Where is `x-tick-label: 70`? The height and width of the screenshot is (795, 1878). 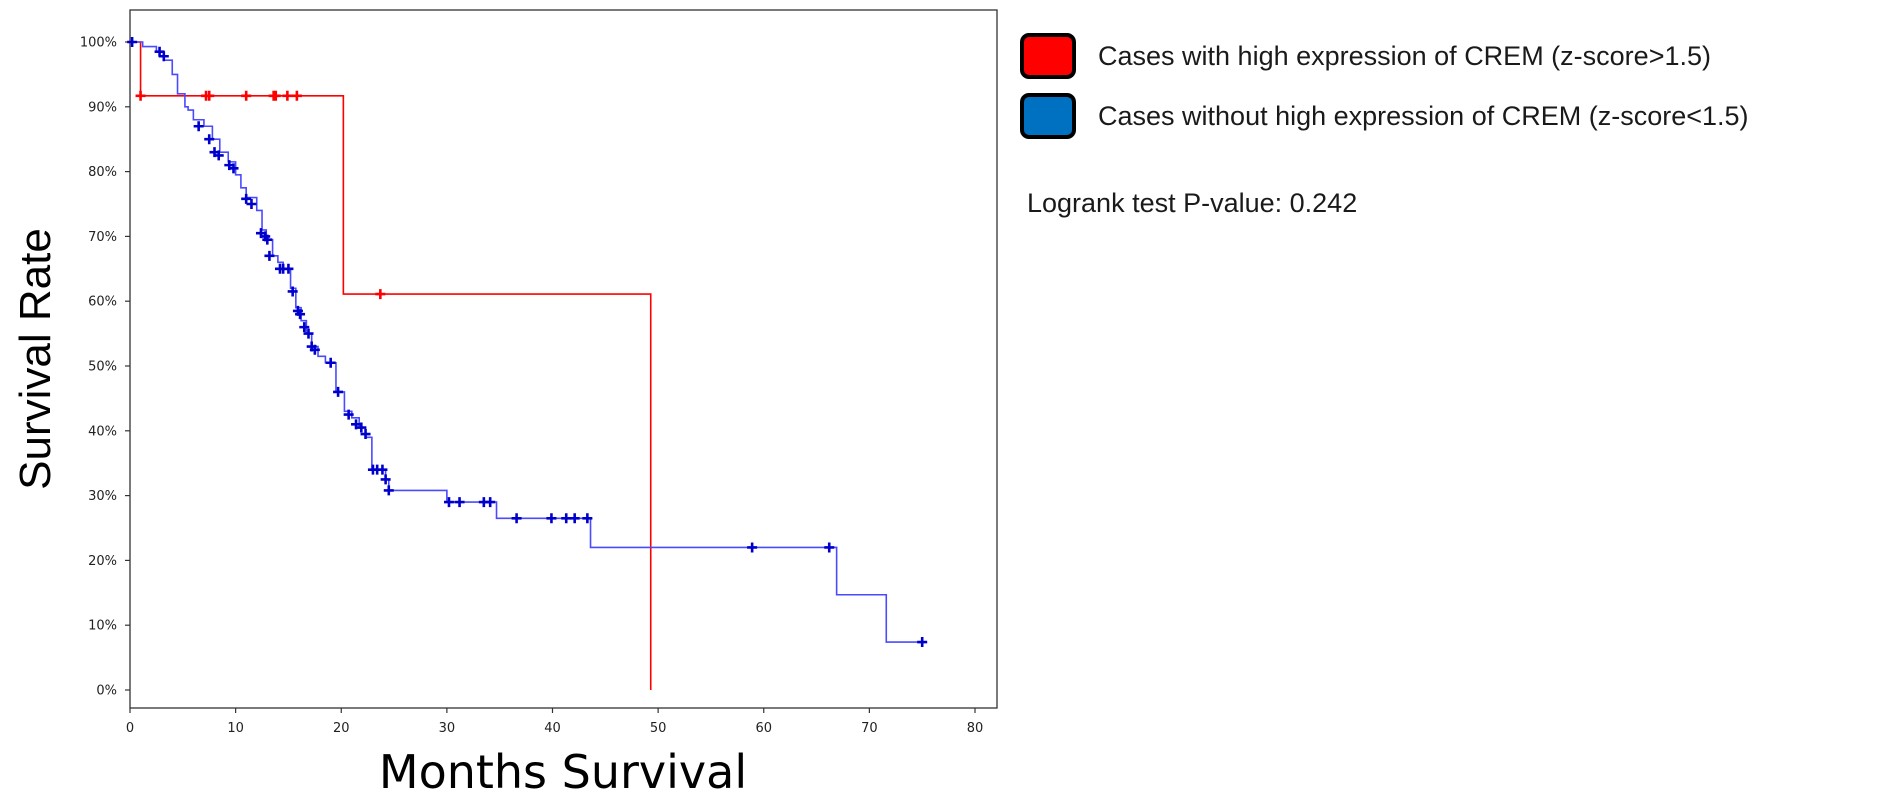
x-tick-label: 70 is located at coordinates (869, 728).